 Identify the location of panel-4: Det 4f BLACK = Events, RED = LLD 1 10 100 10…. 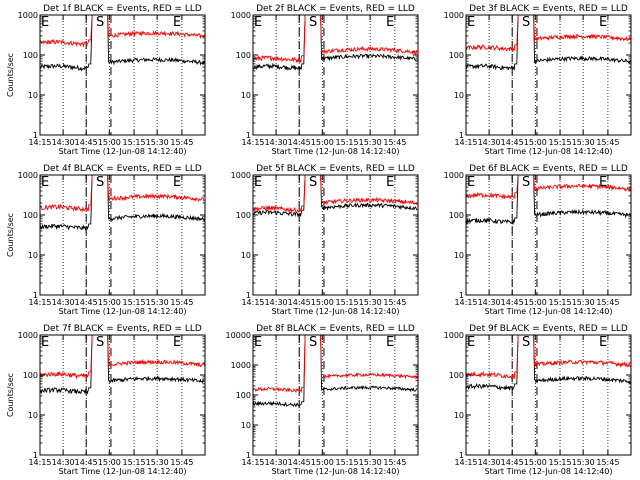
(106, 240).